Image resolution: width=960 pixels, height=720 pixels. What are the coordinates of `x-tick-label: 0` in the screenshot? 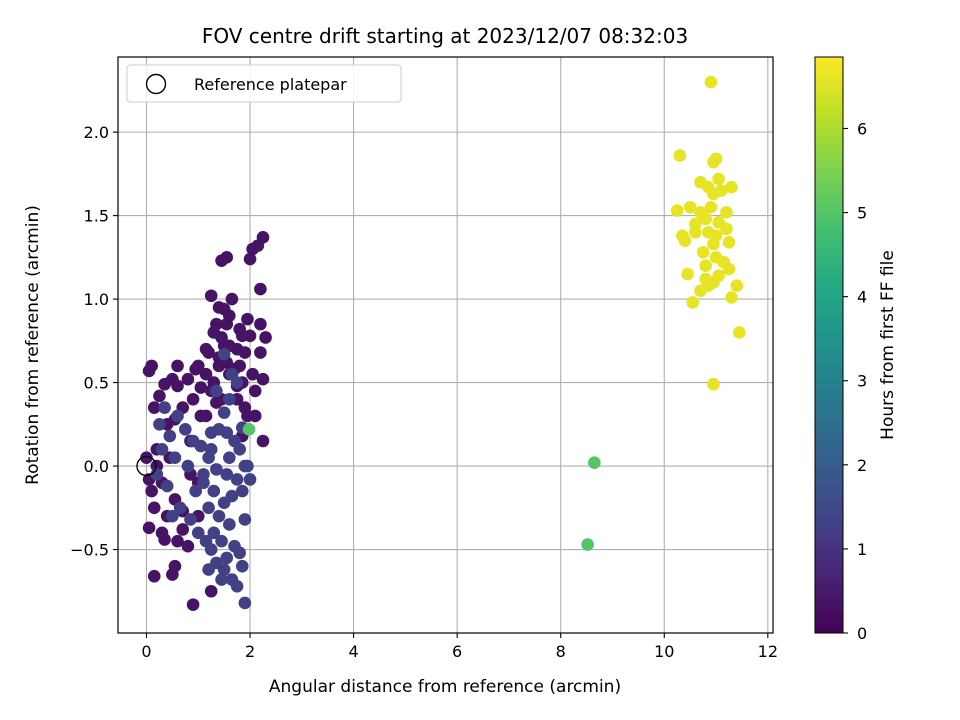 It's located at (146, 651).